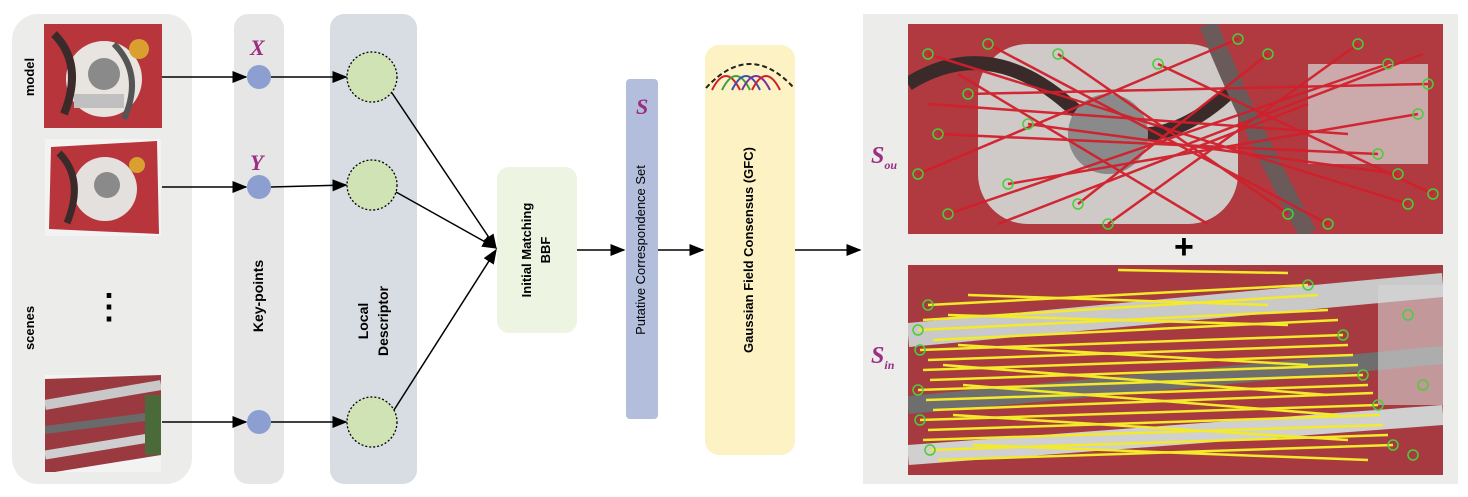  I want to click on initial-matching-box, so click(537, 250).